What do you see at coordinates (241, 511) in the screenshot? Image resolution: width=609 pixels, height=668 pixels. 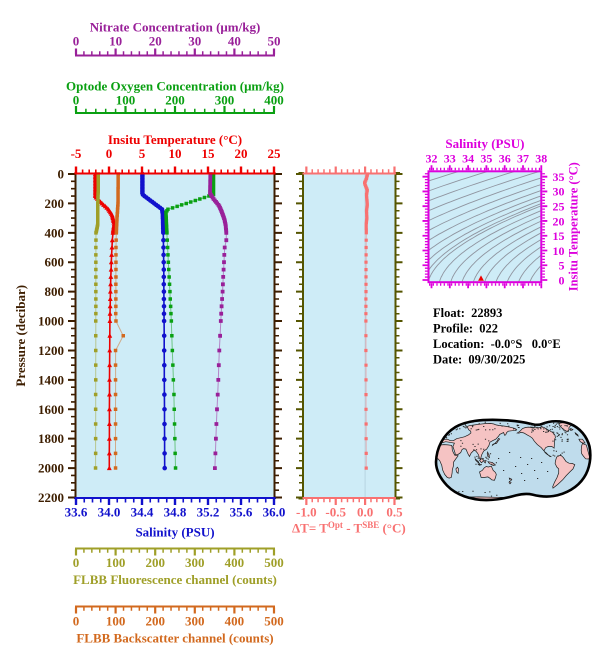 I see `svg-text: 35.6` at bounding box center [241, 511].